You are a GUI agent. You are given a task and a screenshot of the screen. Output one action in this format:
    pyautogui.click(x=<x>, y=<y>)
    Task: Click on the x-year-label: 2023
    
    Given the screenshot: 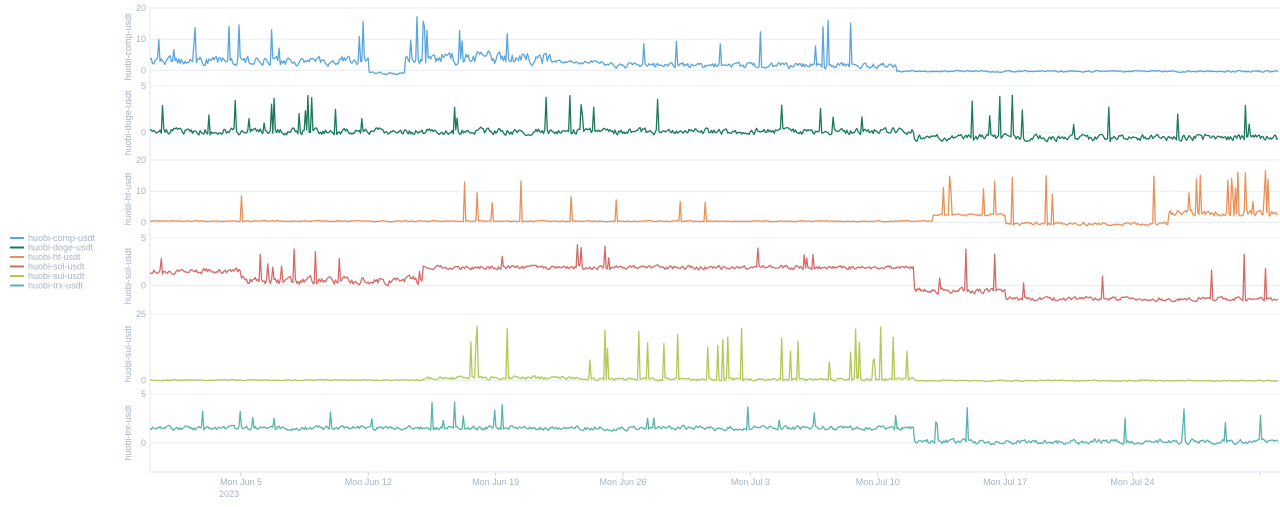 What is the action you would take?
    pyautogui.click(x=229, y=494)
    